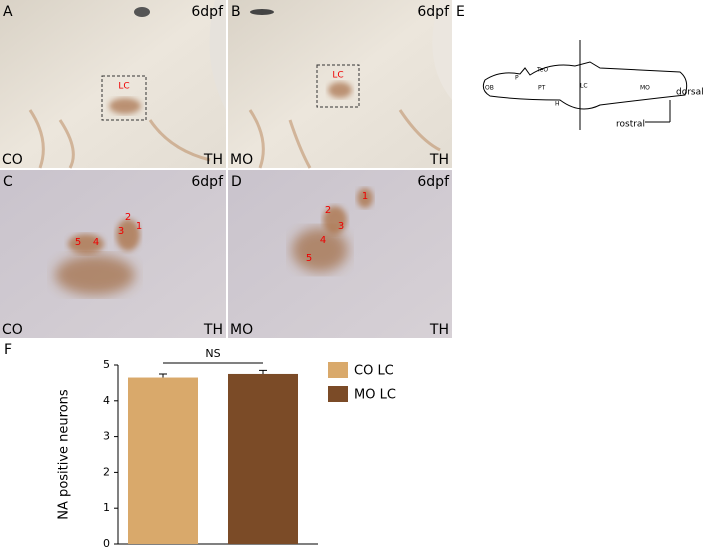 This screenshot has width=704, height=552. Describe the element at coordinates (375, 395) in the screenshot. I see `legend-label: MO LC` at that location.